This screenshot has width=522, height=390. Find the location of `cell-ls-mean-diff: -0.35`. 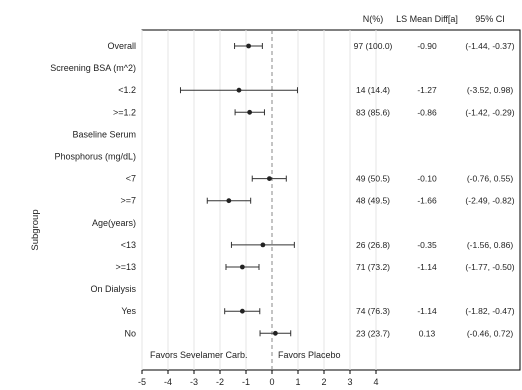

cell-ls-mean-diff: -0.35 is located at coordinates (427, 245).